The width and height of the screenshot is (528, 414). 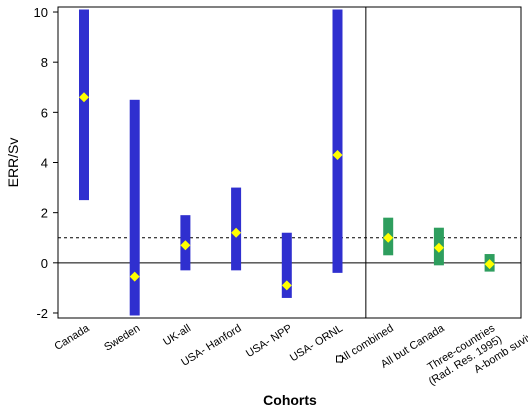 I want to click on y-tick-label: -2, so click(x=42, y=313).